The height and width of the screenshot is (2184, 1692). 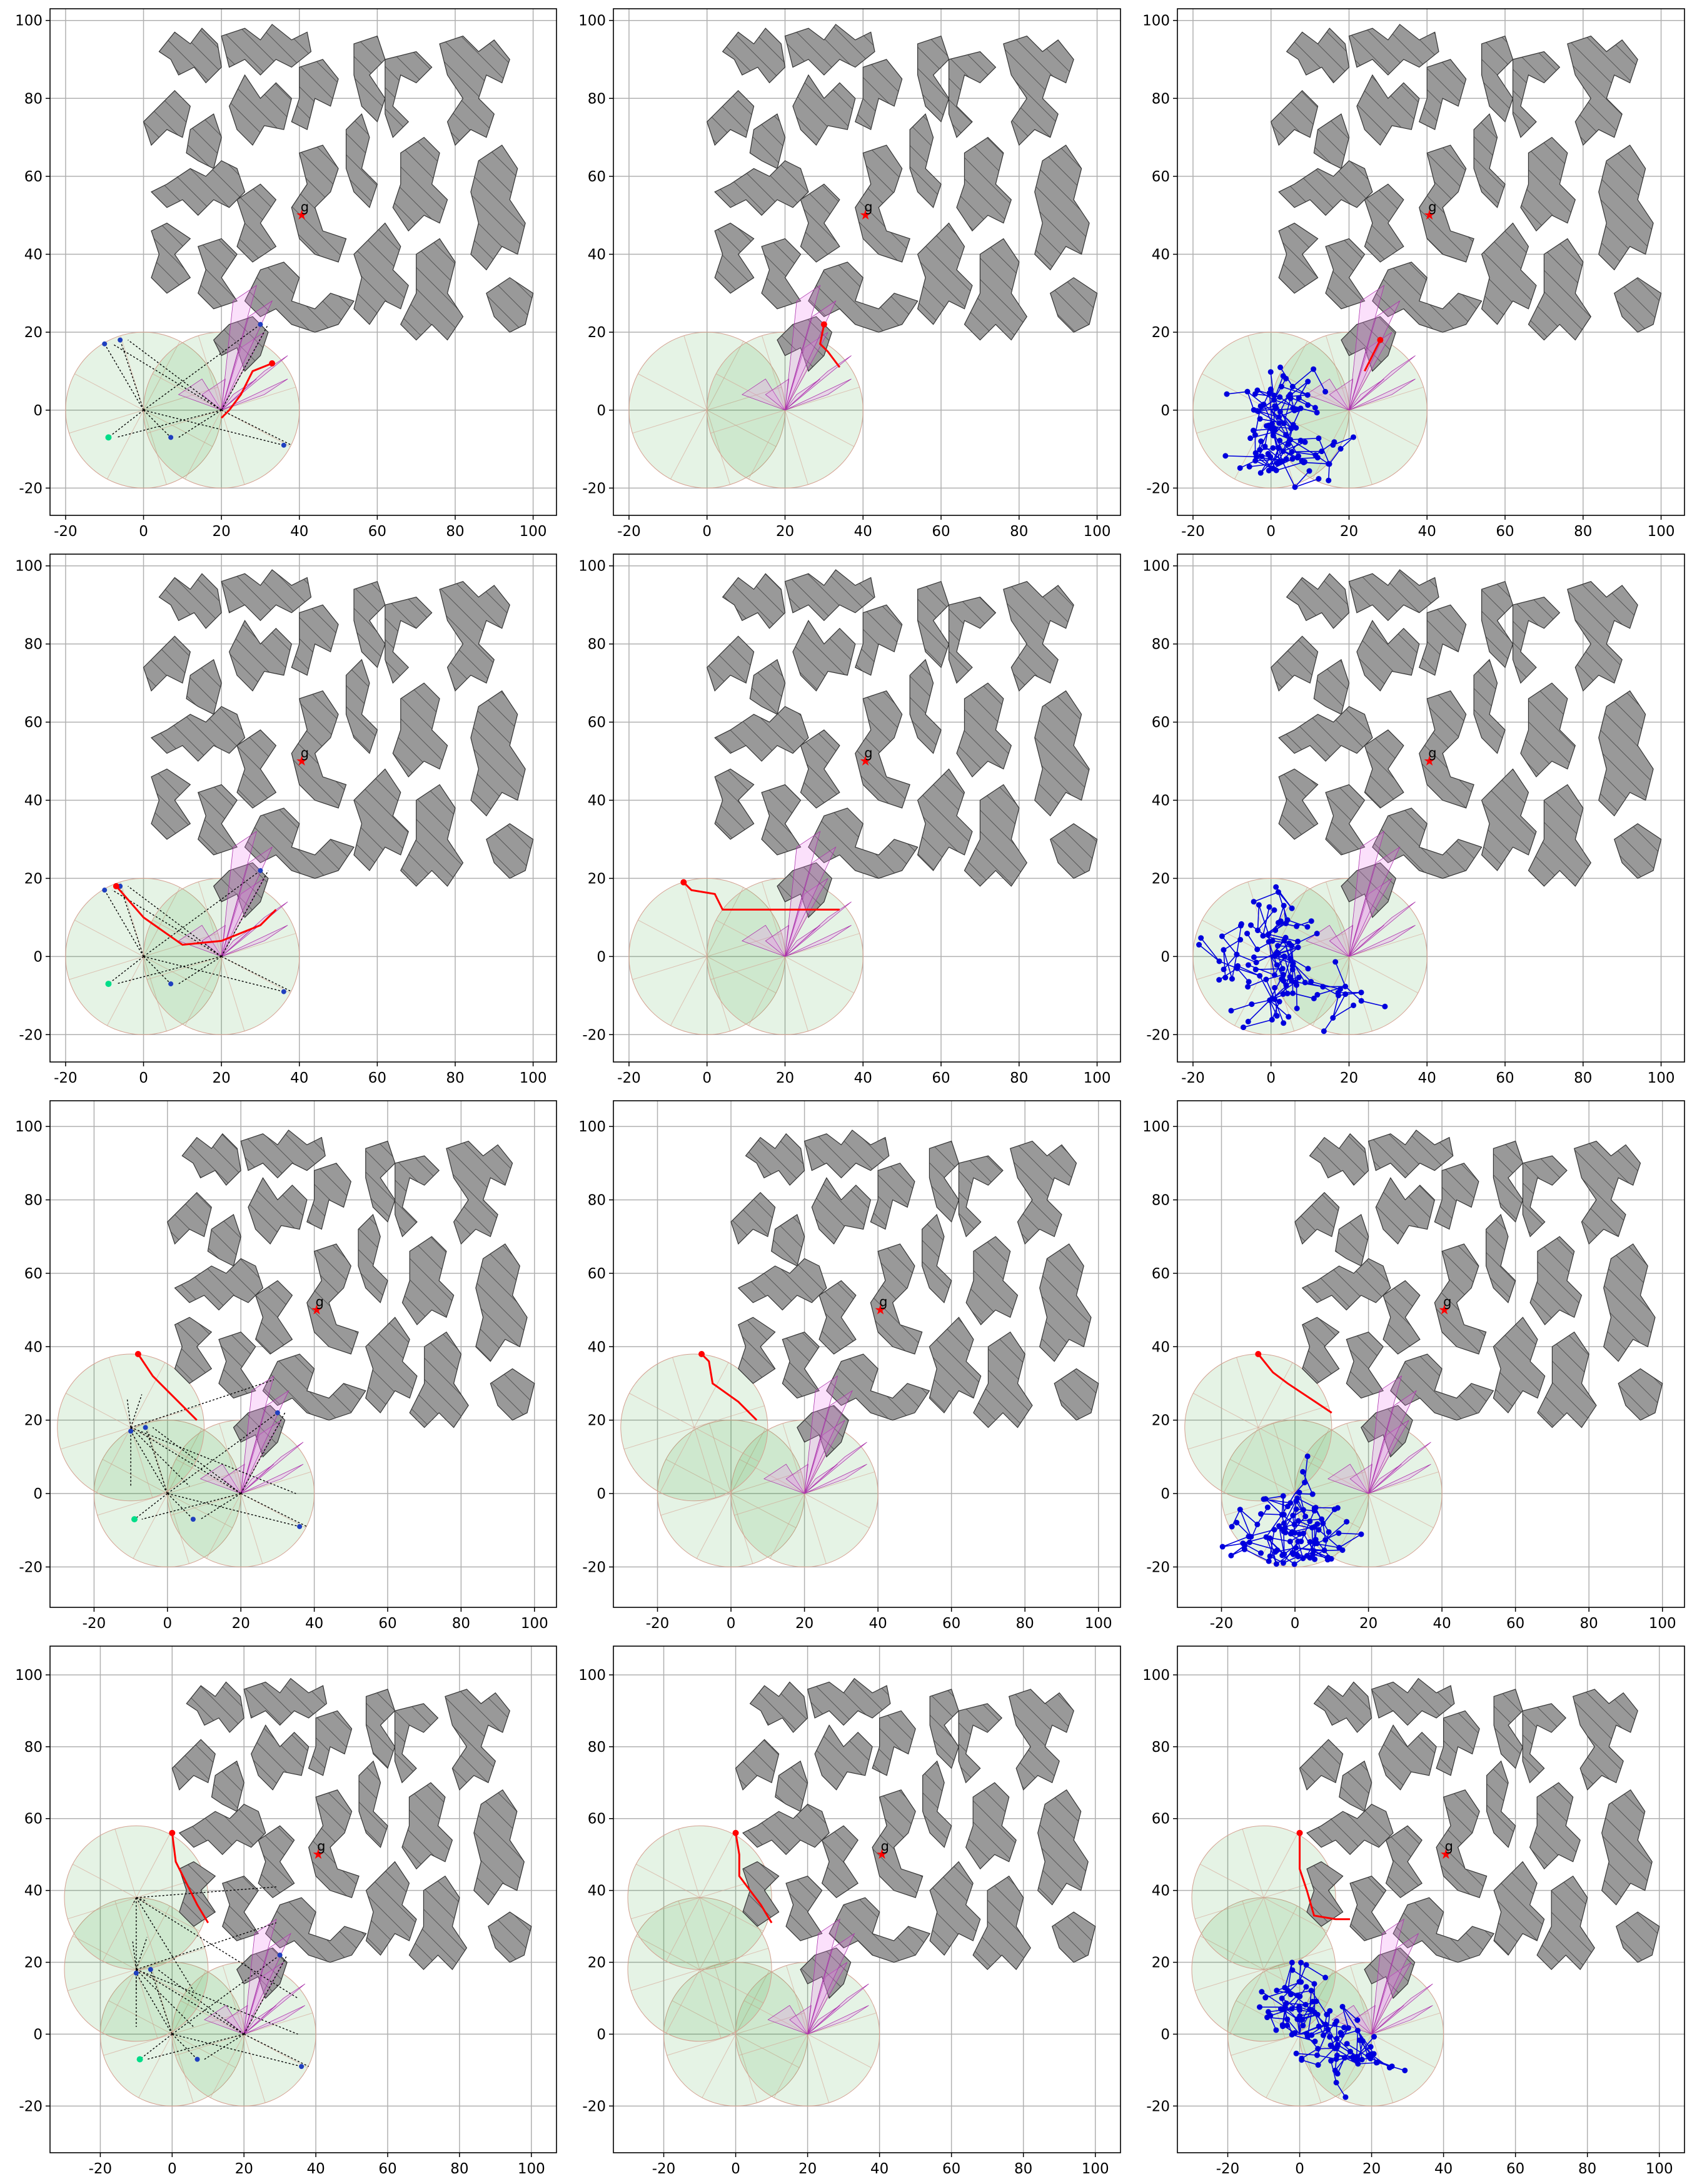 What do you see at coordinates (1659, 2169) in the screenshot?
I see `x-tick-label: 100` at bounding box center [1659, 2169].